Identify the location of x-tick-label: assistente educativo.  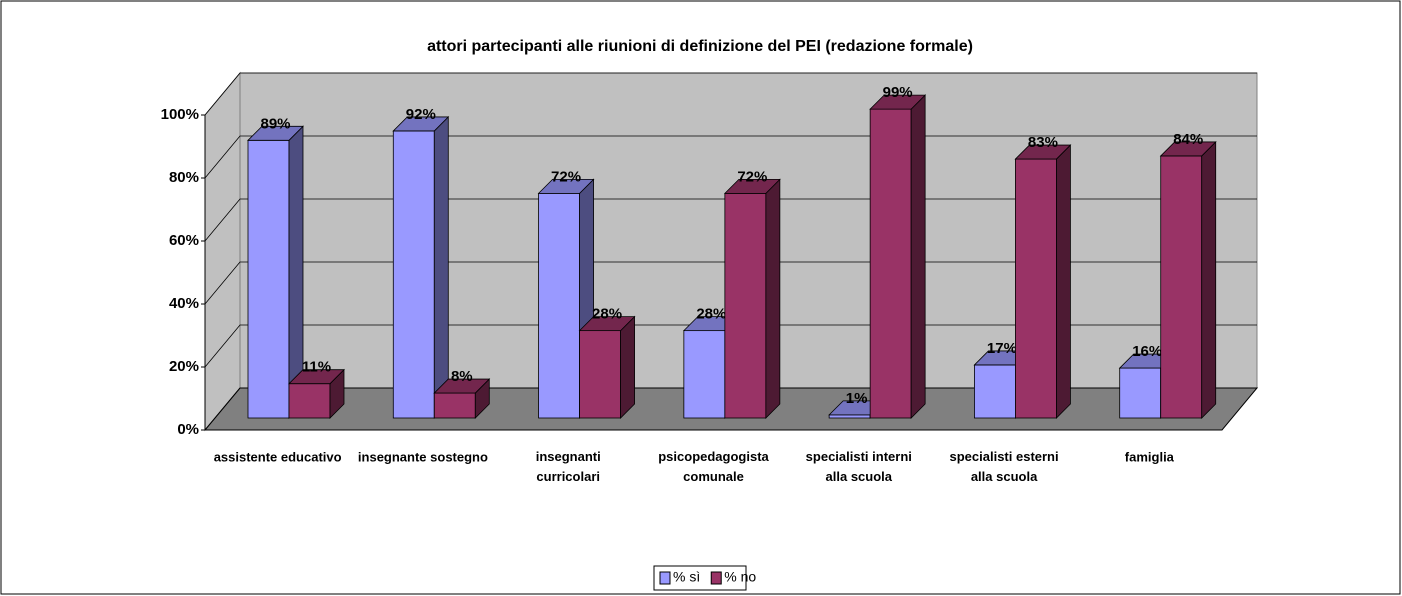
(278, 456).